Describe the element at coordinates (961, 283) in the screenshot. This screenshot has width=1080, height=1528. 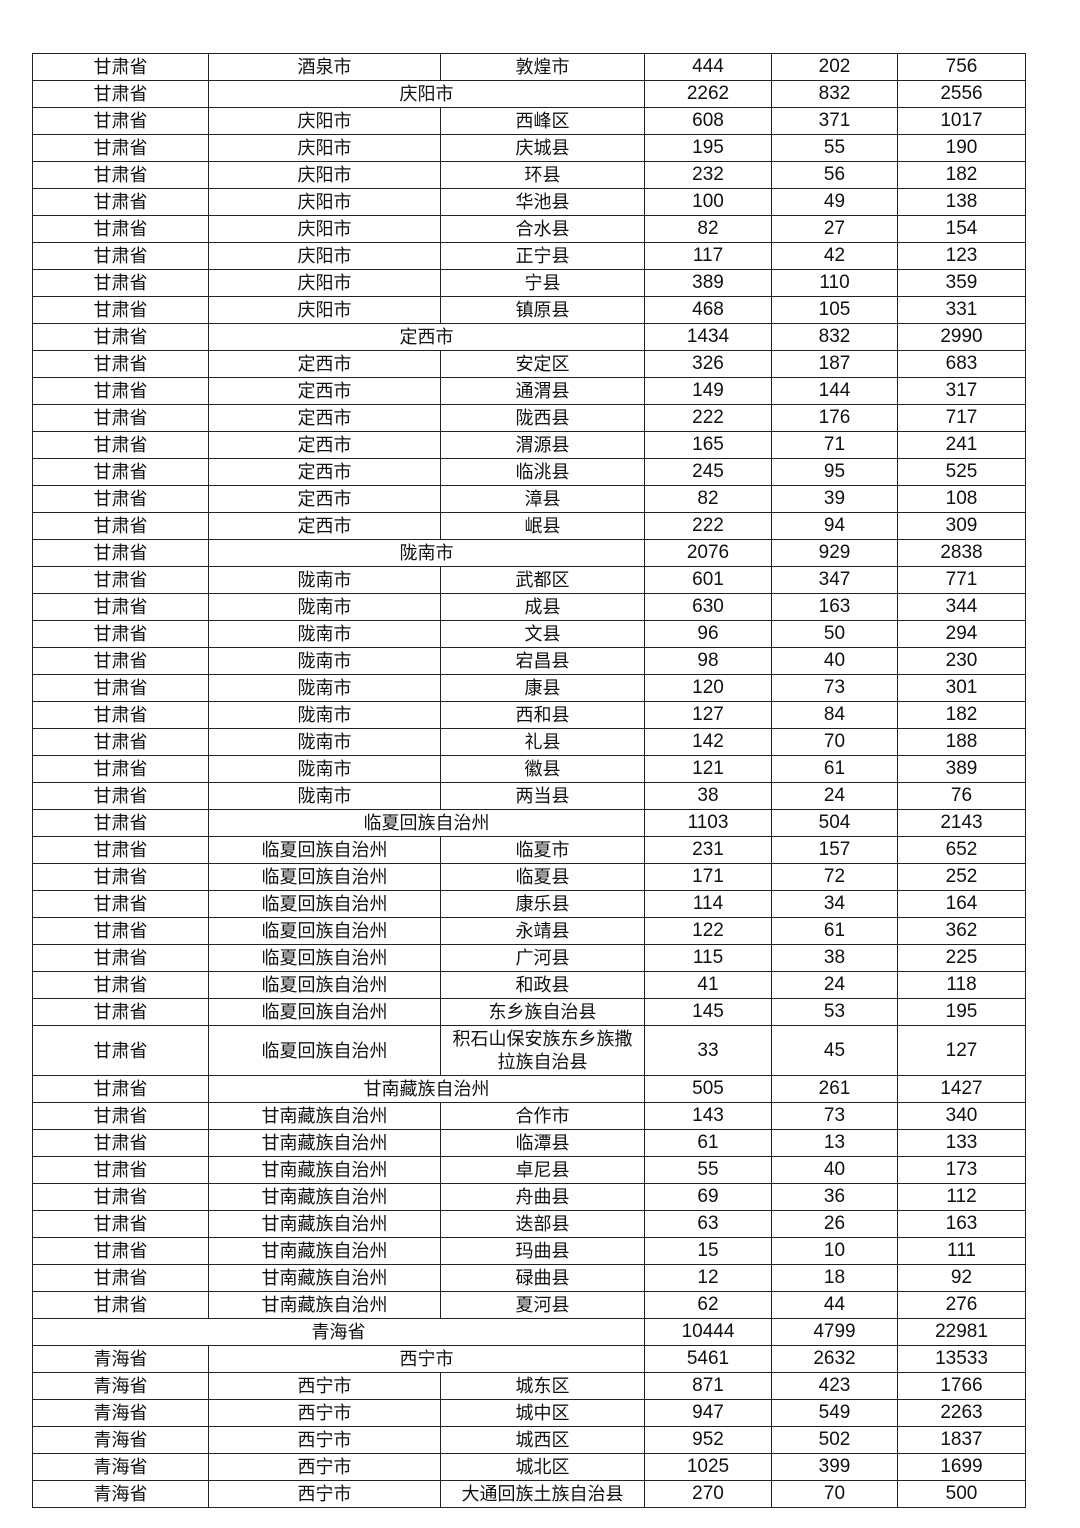
I see `value-cell-3: 359` at that location.